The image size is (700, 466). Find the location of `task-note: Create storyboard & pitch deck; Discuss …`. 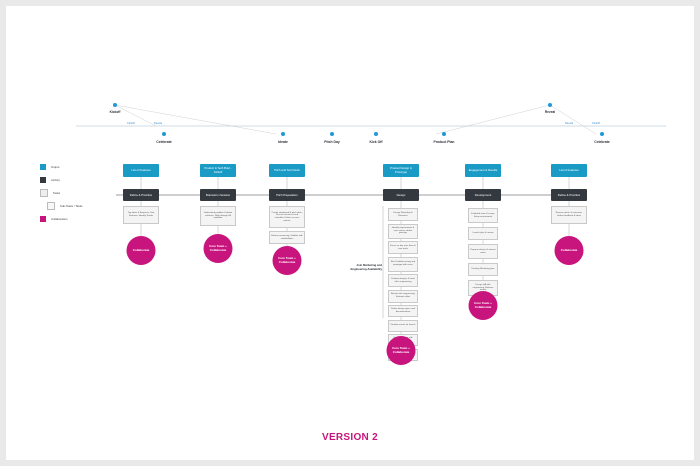

task-note: Create storyboard & pitch deck; Discuss … is located at coordinates (287, 217).